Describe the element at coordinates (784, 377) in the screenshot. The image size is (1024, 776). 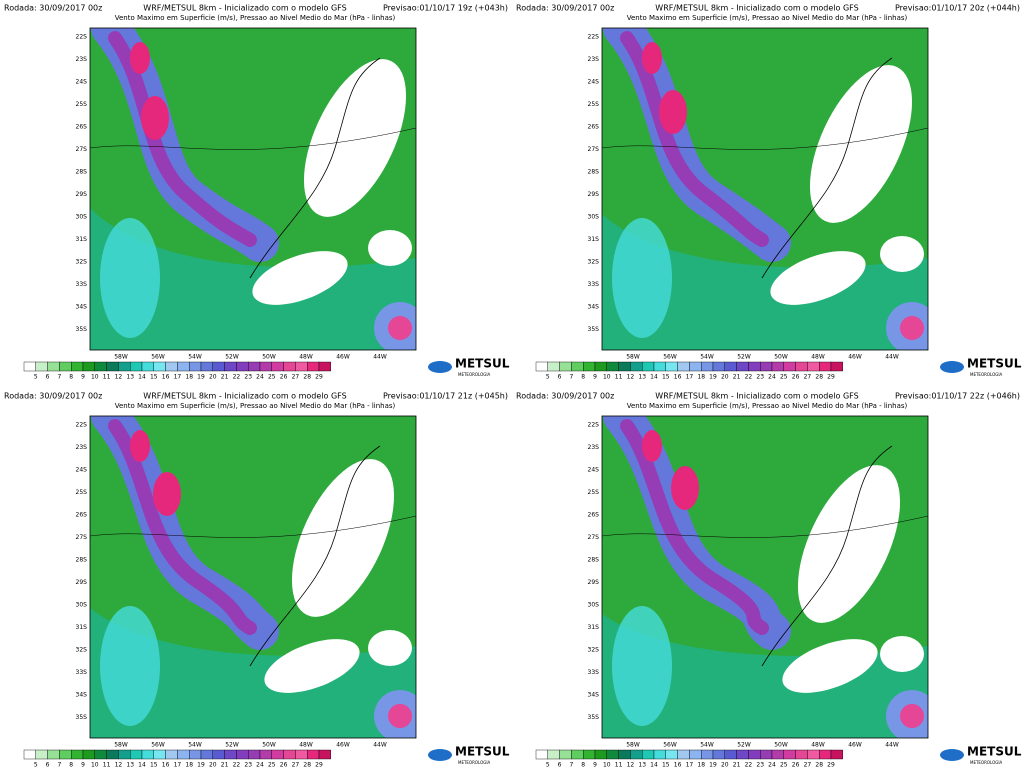
I see `colorbar-label: 25` at that location.